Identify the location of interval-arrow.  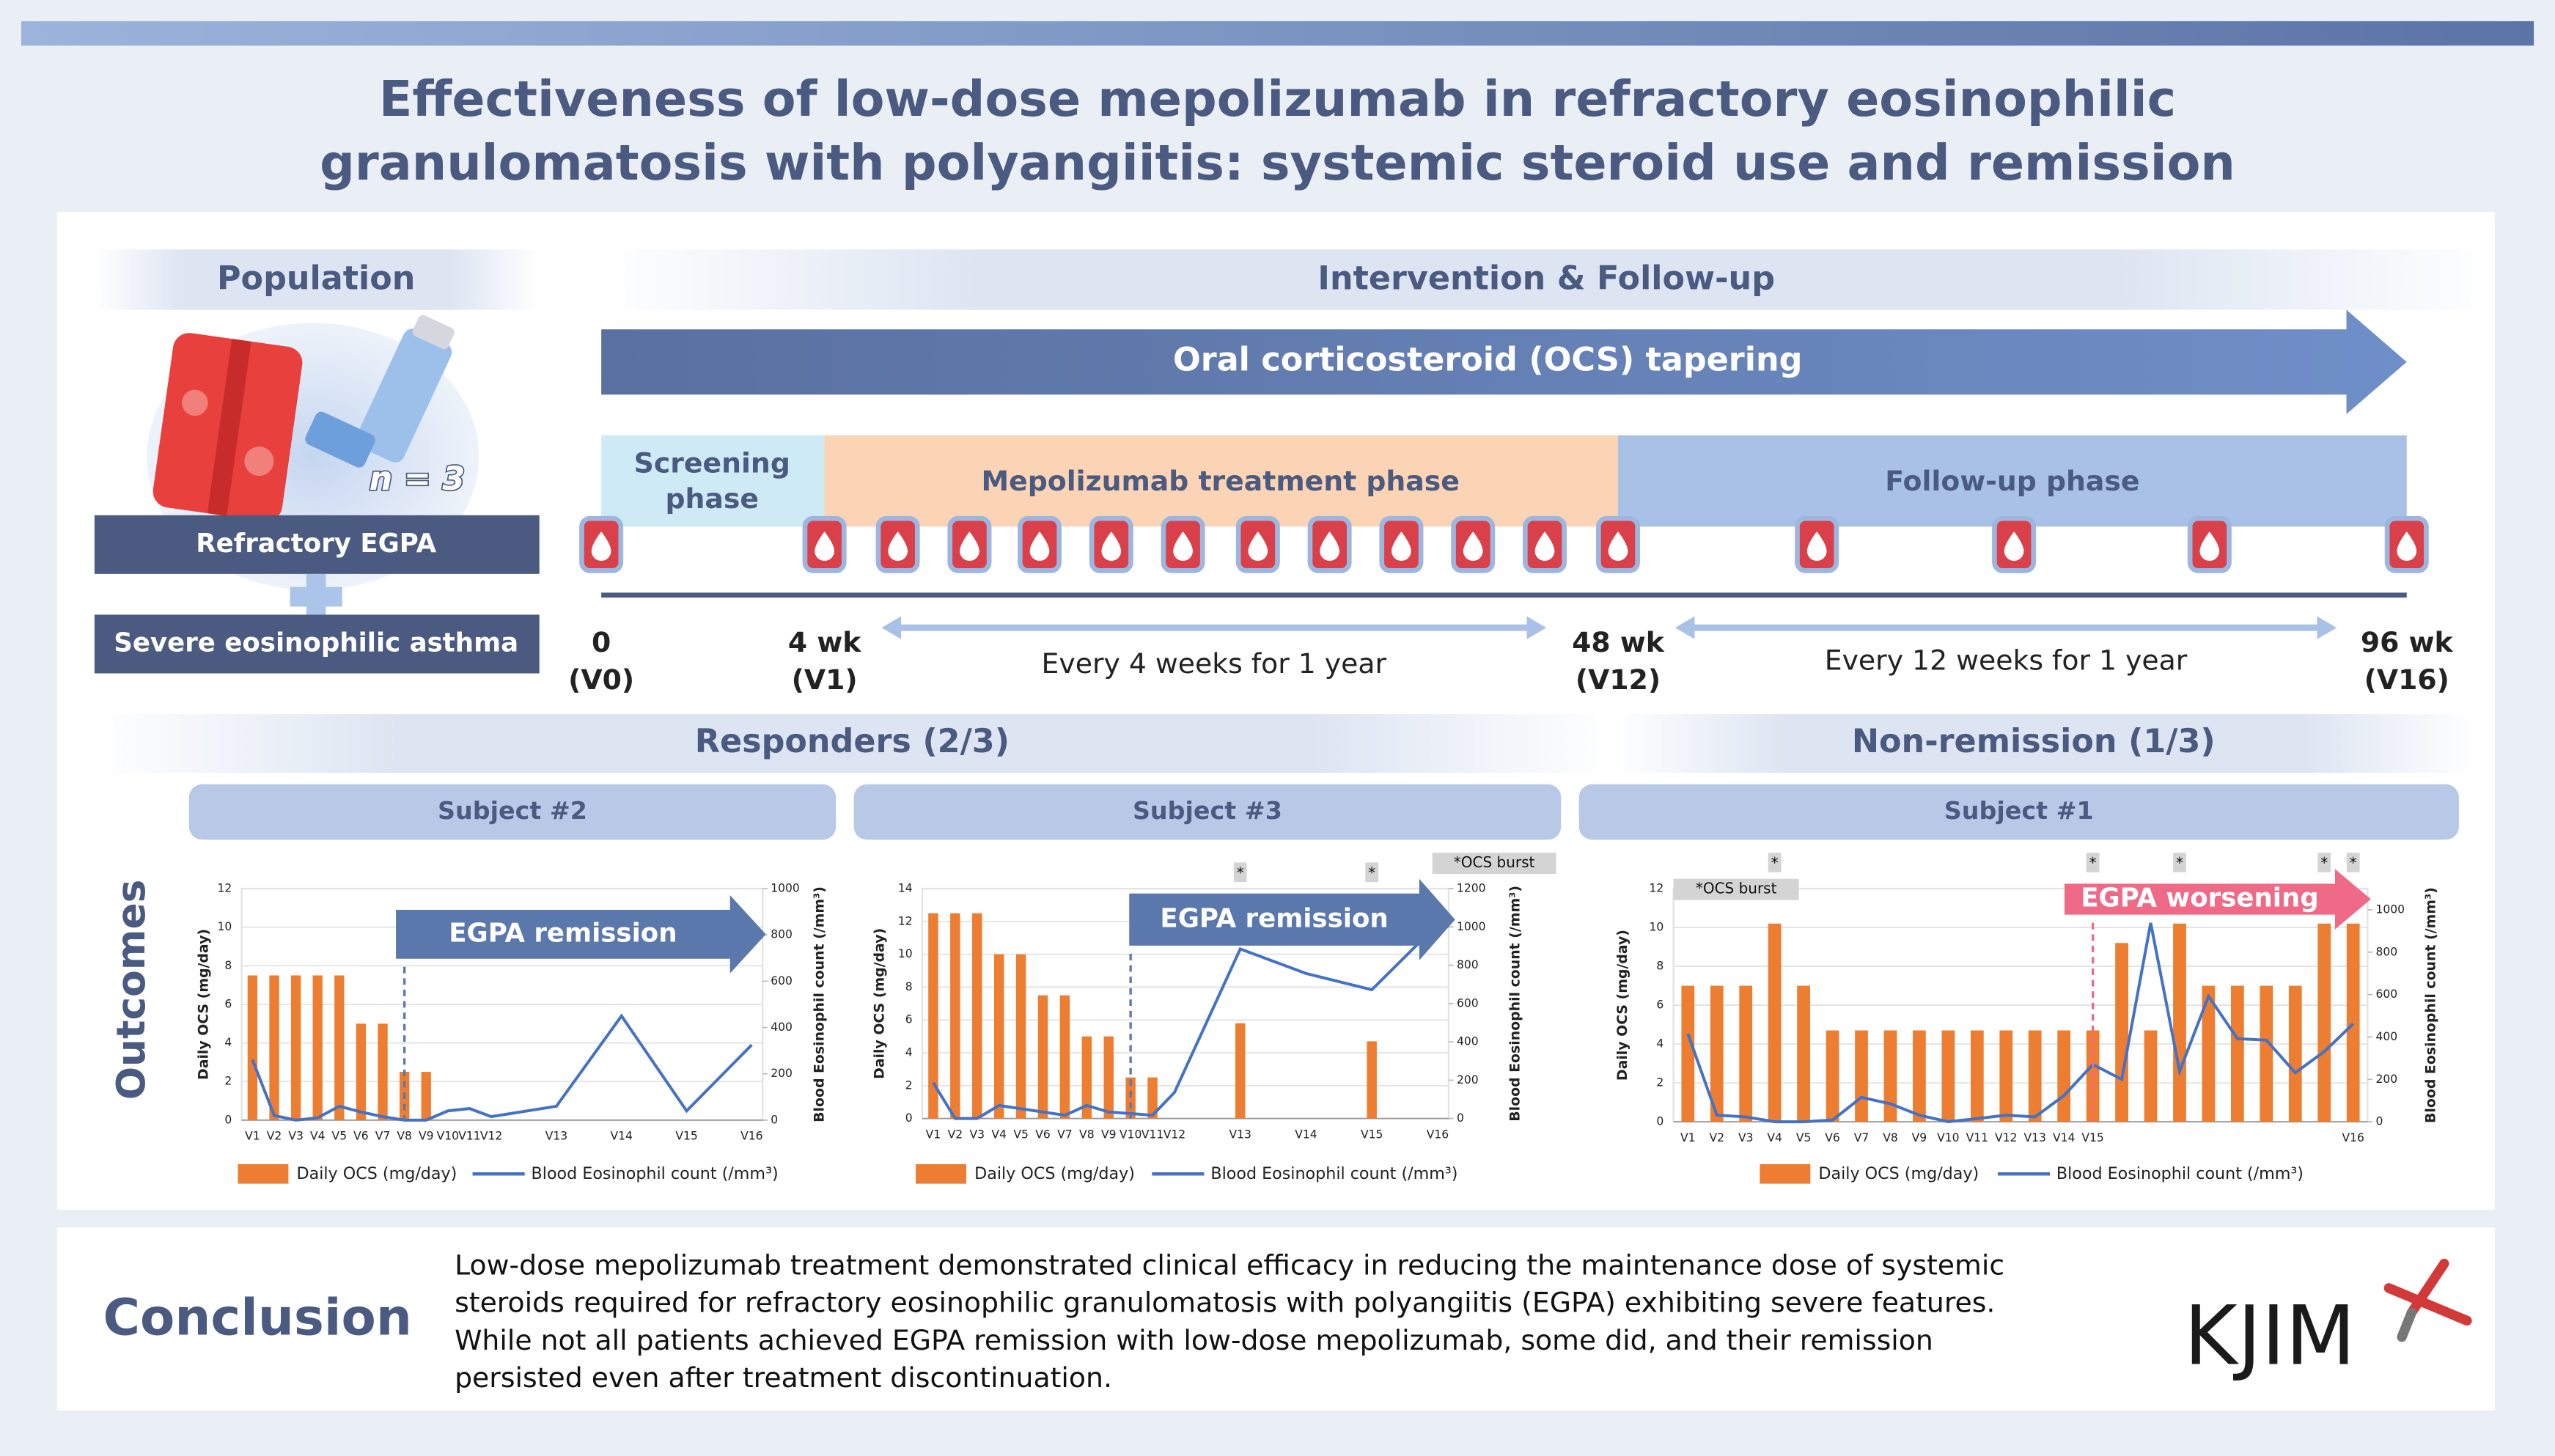
(2006, 627).